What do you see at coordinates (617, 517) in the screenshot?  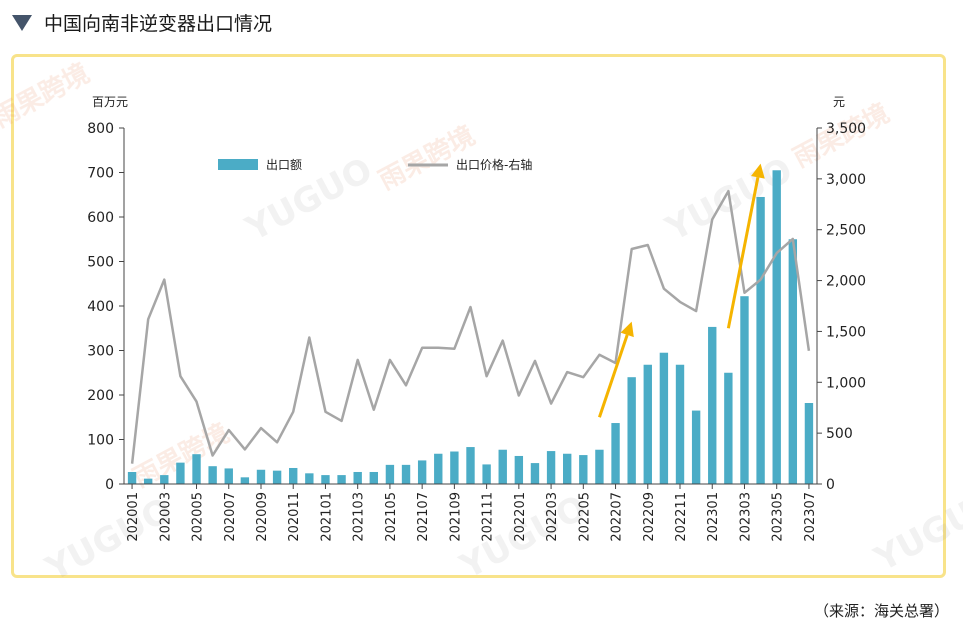 I see `x-tick-label: 202207` at bounding box center [617, 517].